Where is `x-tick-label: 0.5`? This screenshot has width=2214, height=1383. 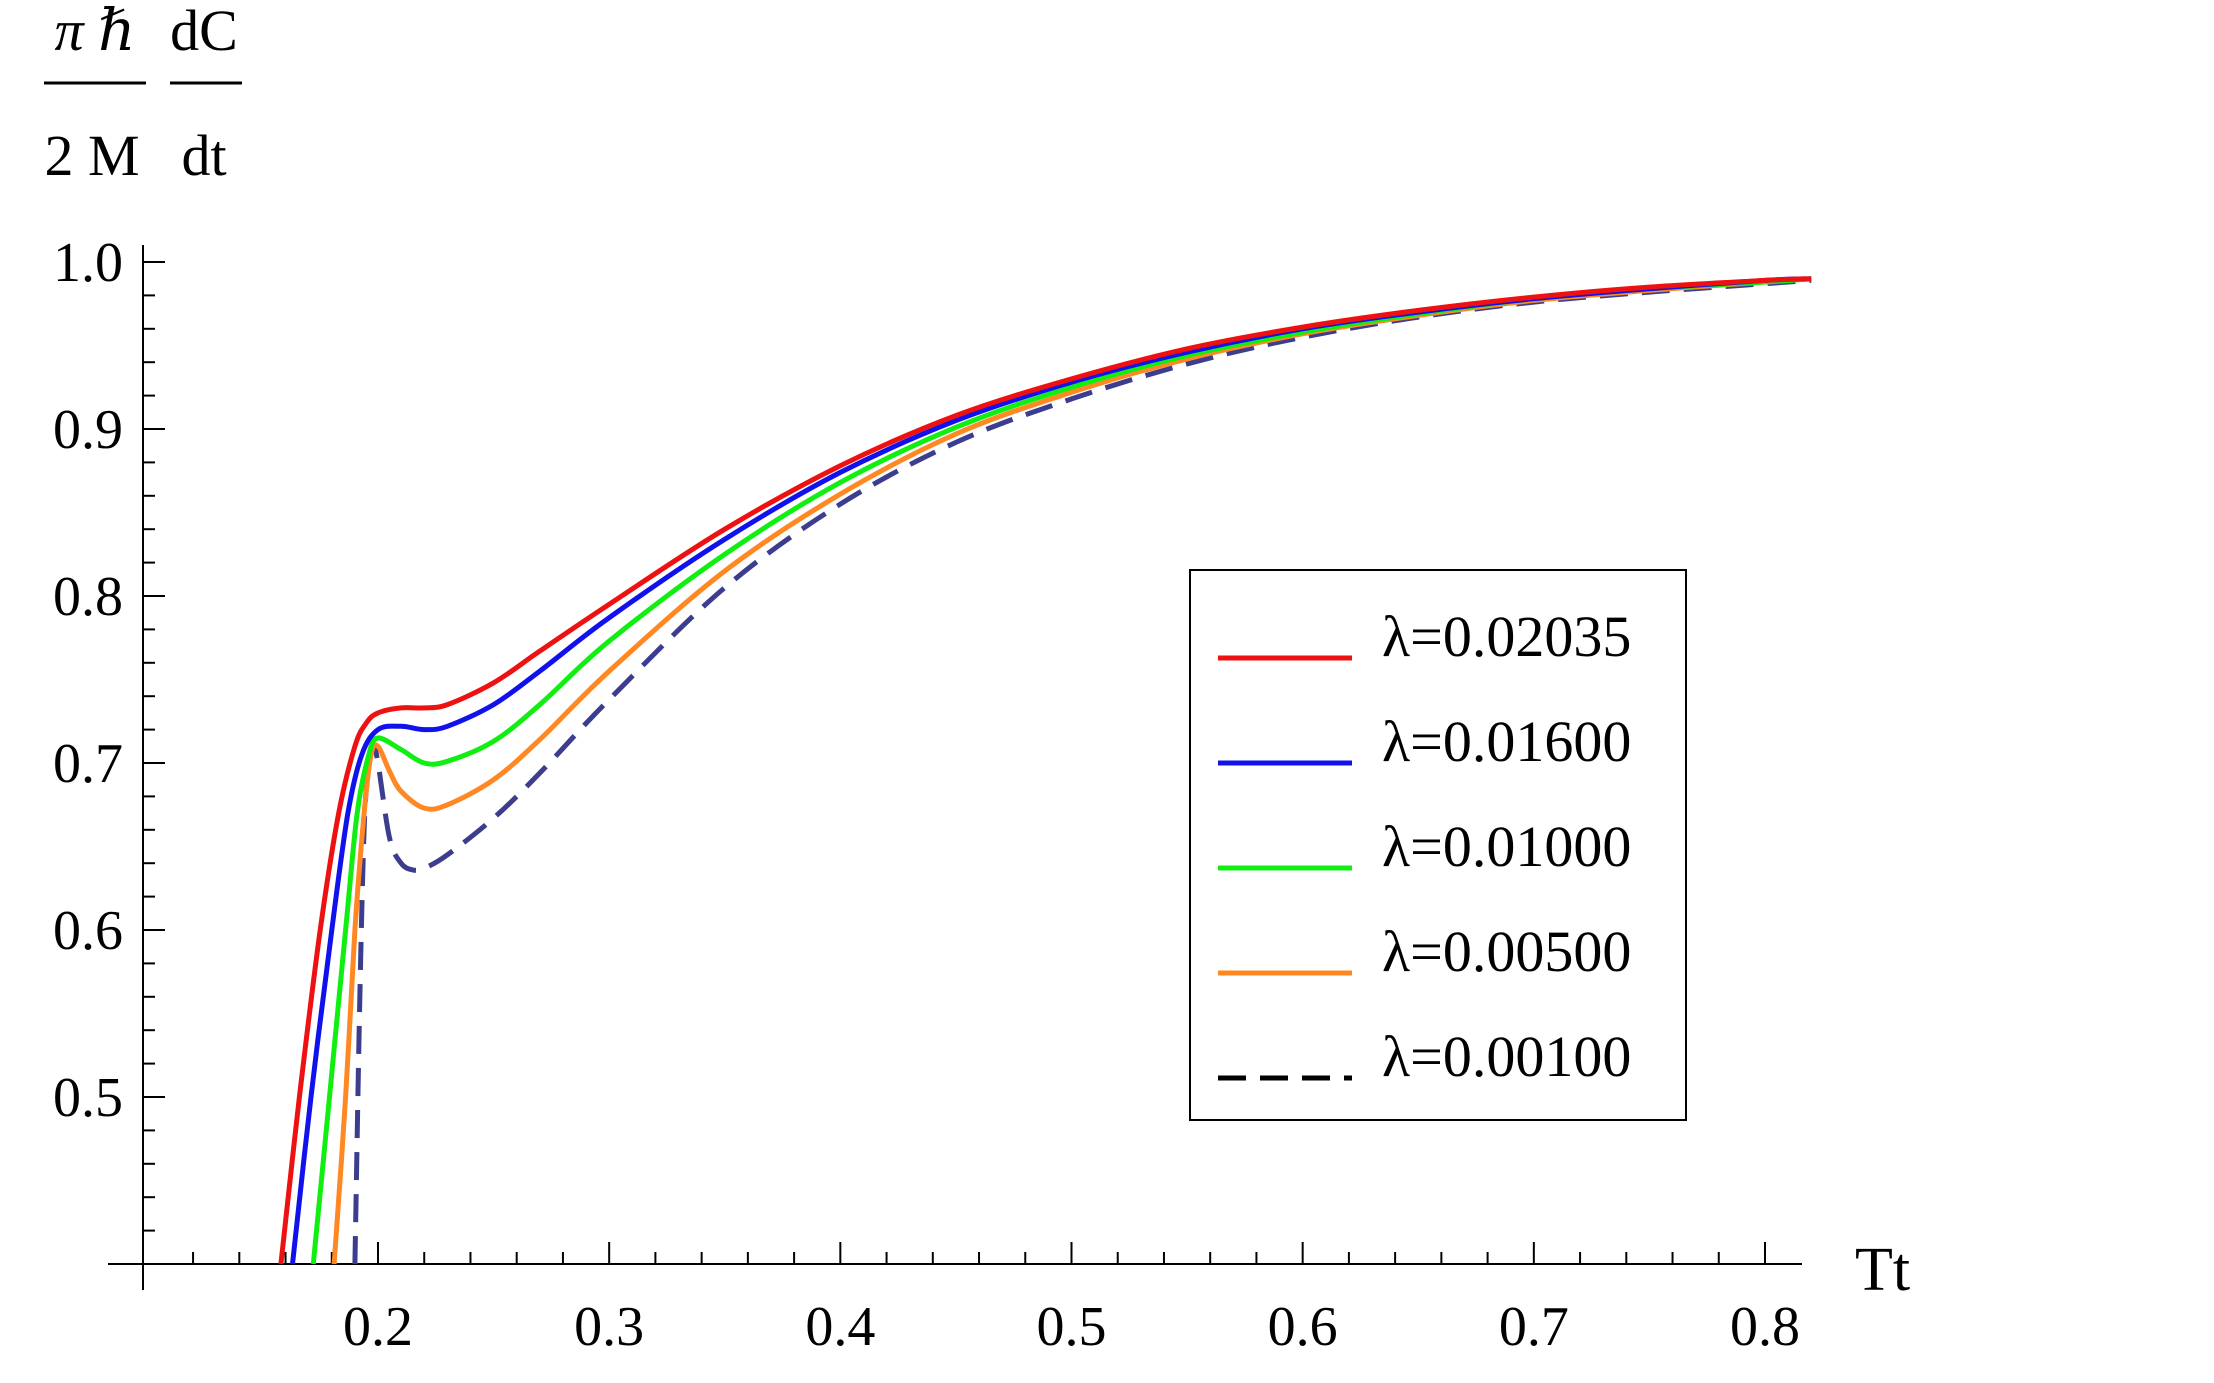 x-tick-label: 0.5 is located at coordinates (1072, 1327).